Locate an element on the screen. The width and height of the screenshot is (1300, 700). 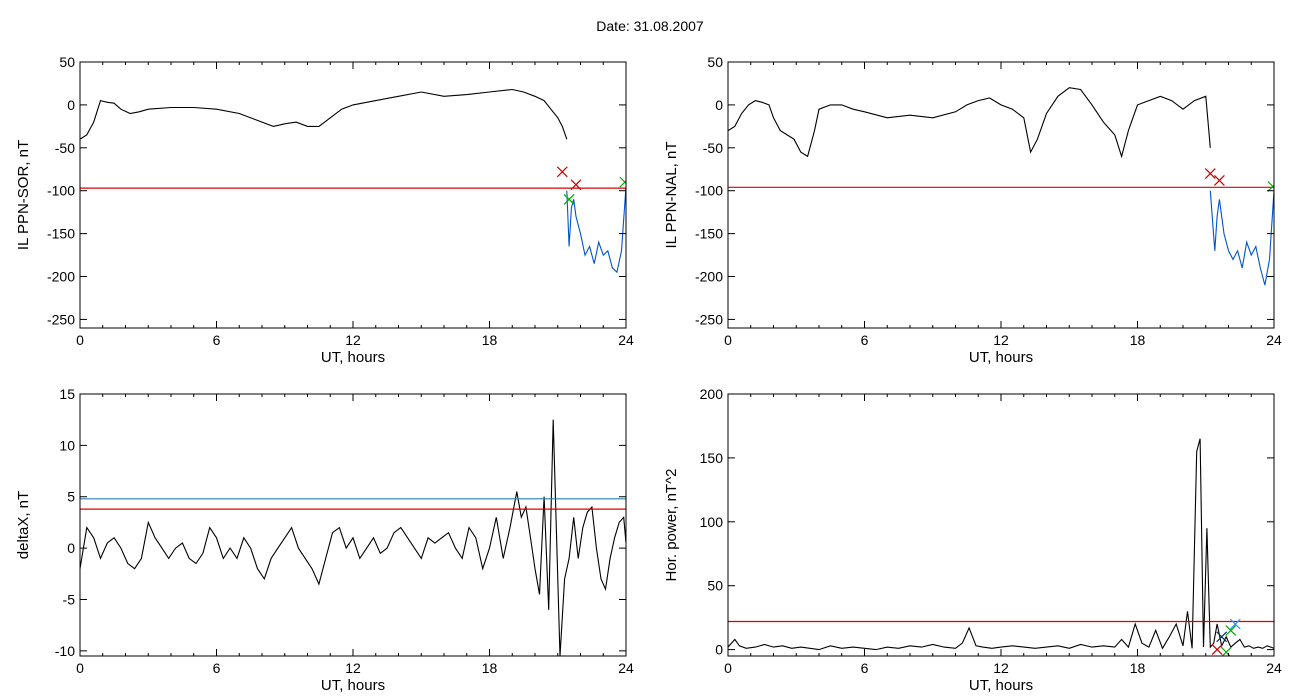
y-axis-label: Hor. power, nT^2 is located at coordinates (671, 525).